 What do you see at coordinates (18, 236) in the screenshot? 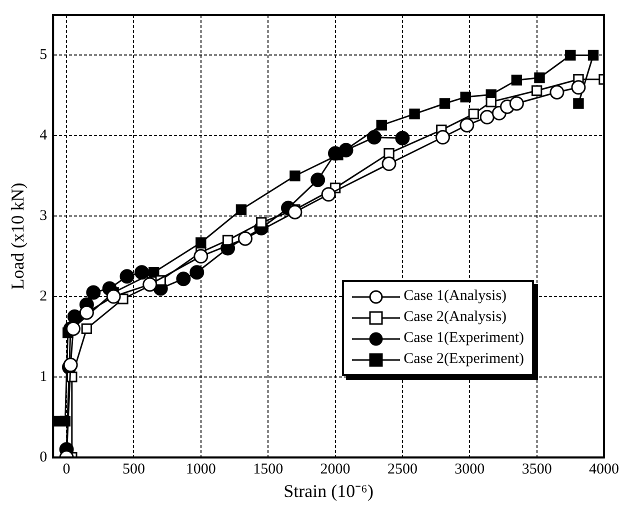
I see `y-axis-title: Load (x10 kN)` at bounding box center [18, 236].